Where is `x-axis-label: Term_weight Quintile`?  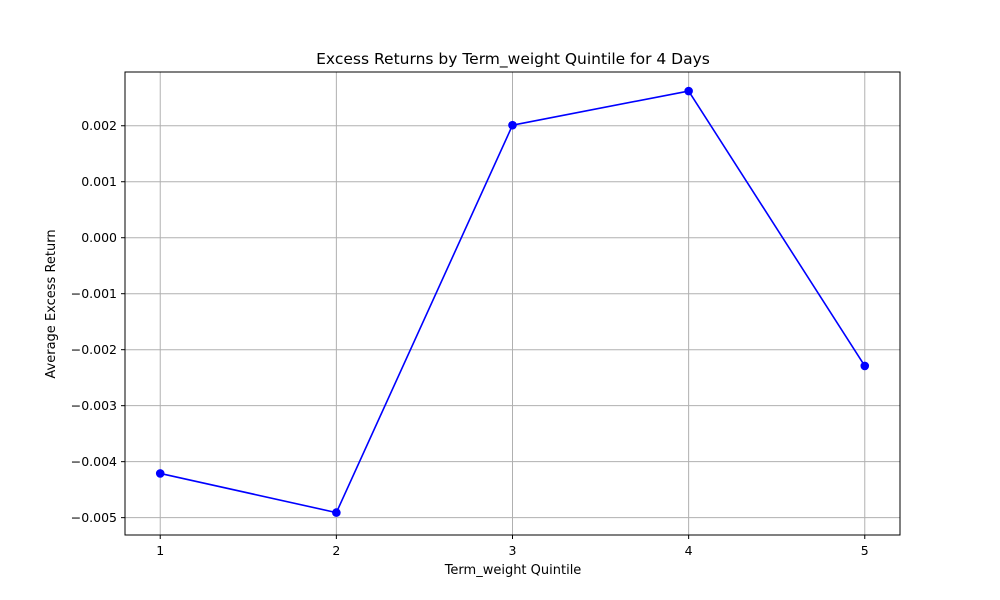
x-axis-label: Term_weight Quintile is located at coordinates (513, 570).